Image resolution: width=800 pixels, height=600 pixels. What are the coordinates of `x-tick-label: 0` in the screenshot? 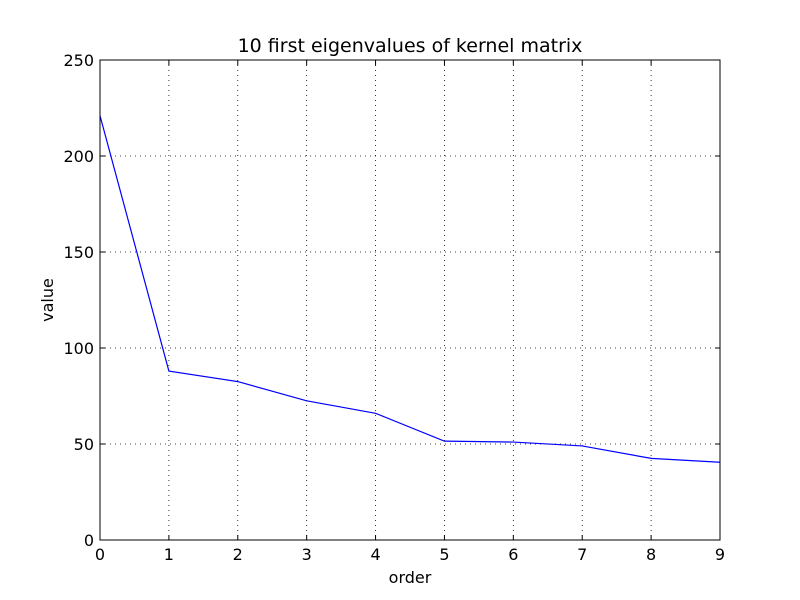 It's located at (100, 554).